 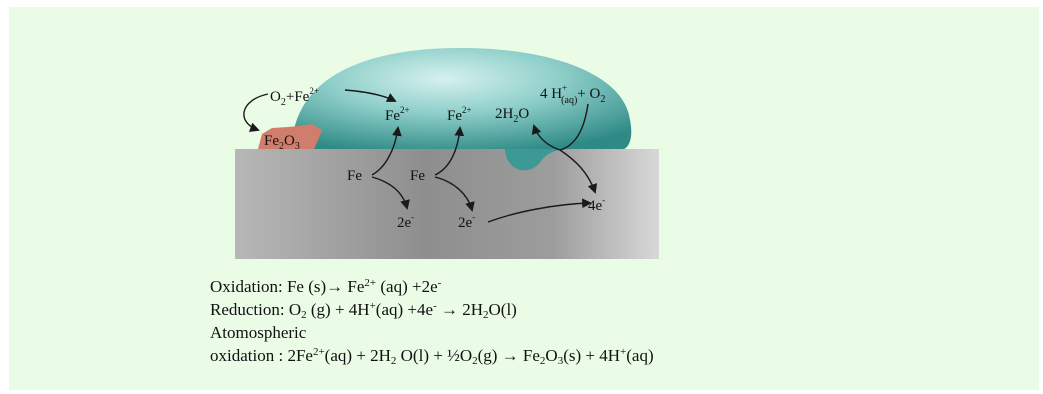 What do you see at coordinates (417, 176) in the screenshot?
I see `label-fe-metal-2: Fe` at bounding box center [417, 176].